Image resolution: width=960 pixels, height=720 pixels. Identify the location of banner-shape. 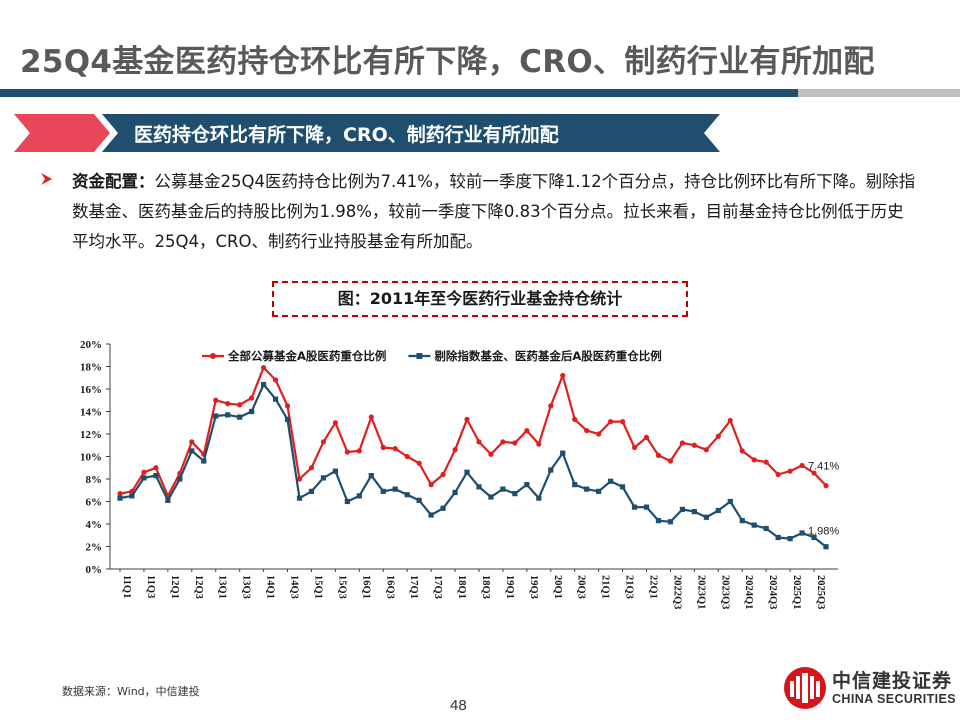
(367, 133).